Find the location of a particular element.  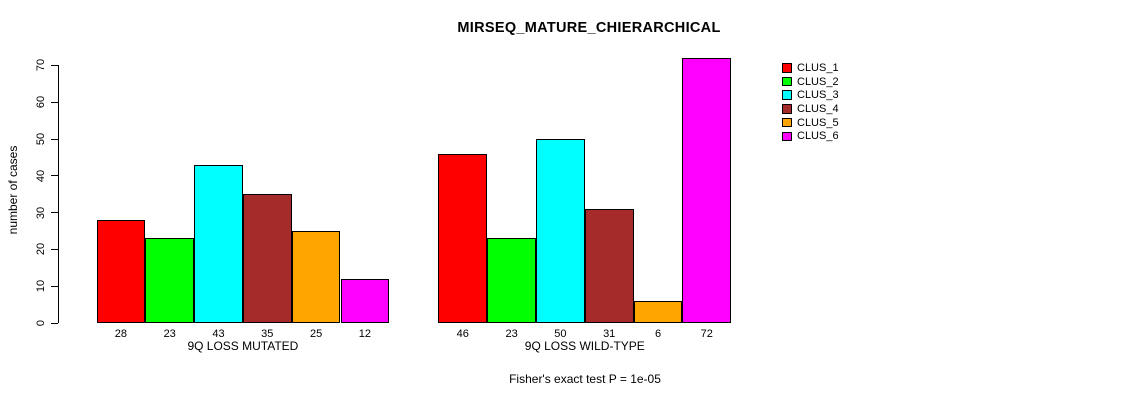

y-tick-label: 0 is located at coordinates (41, 323).